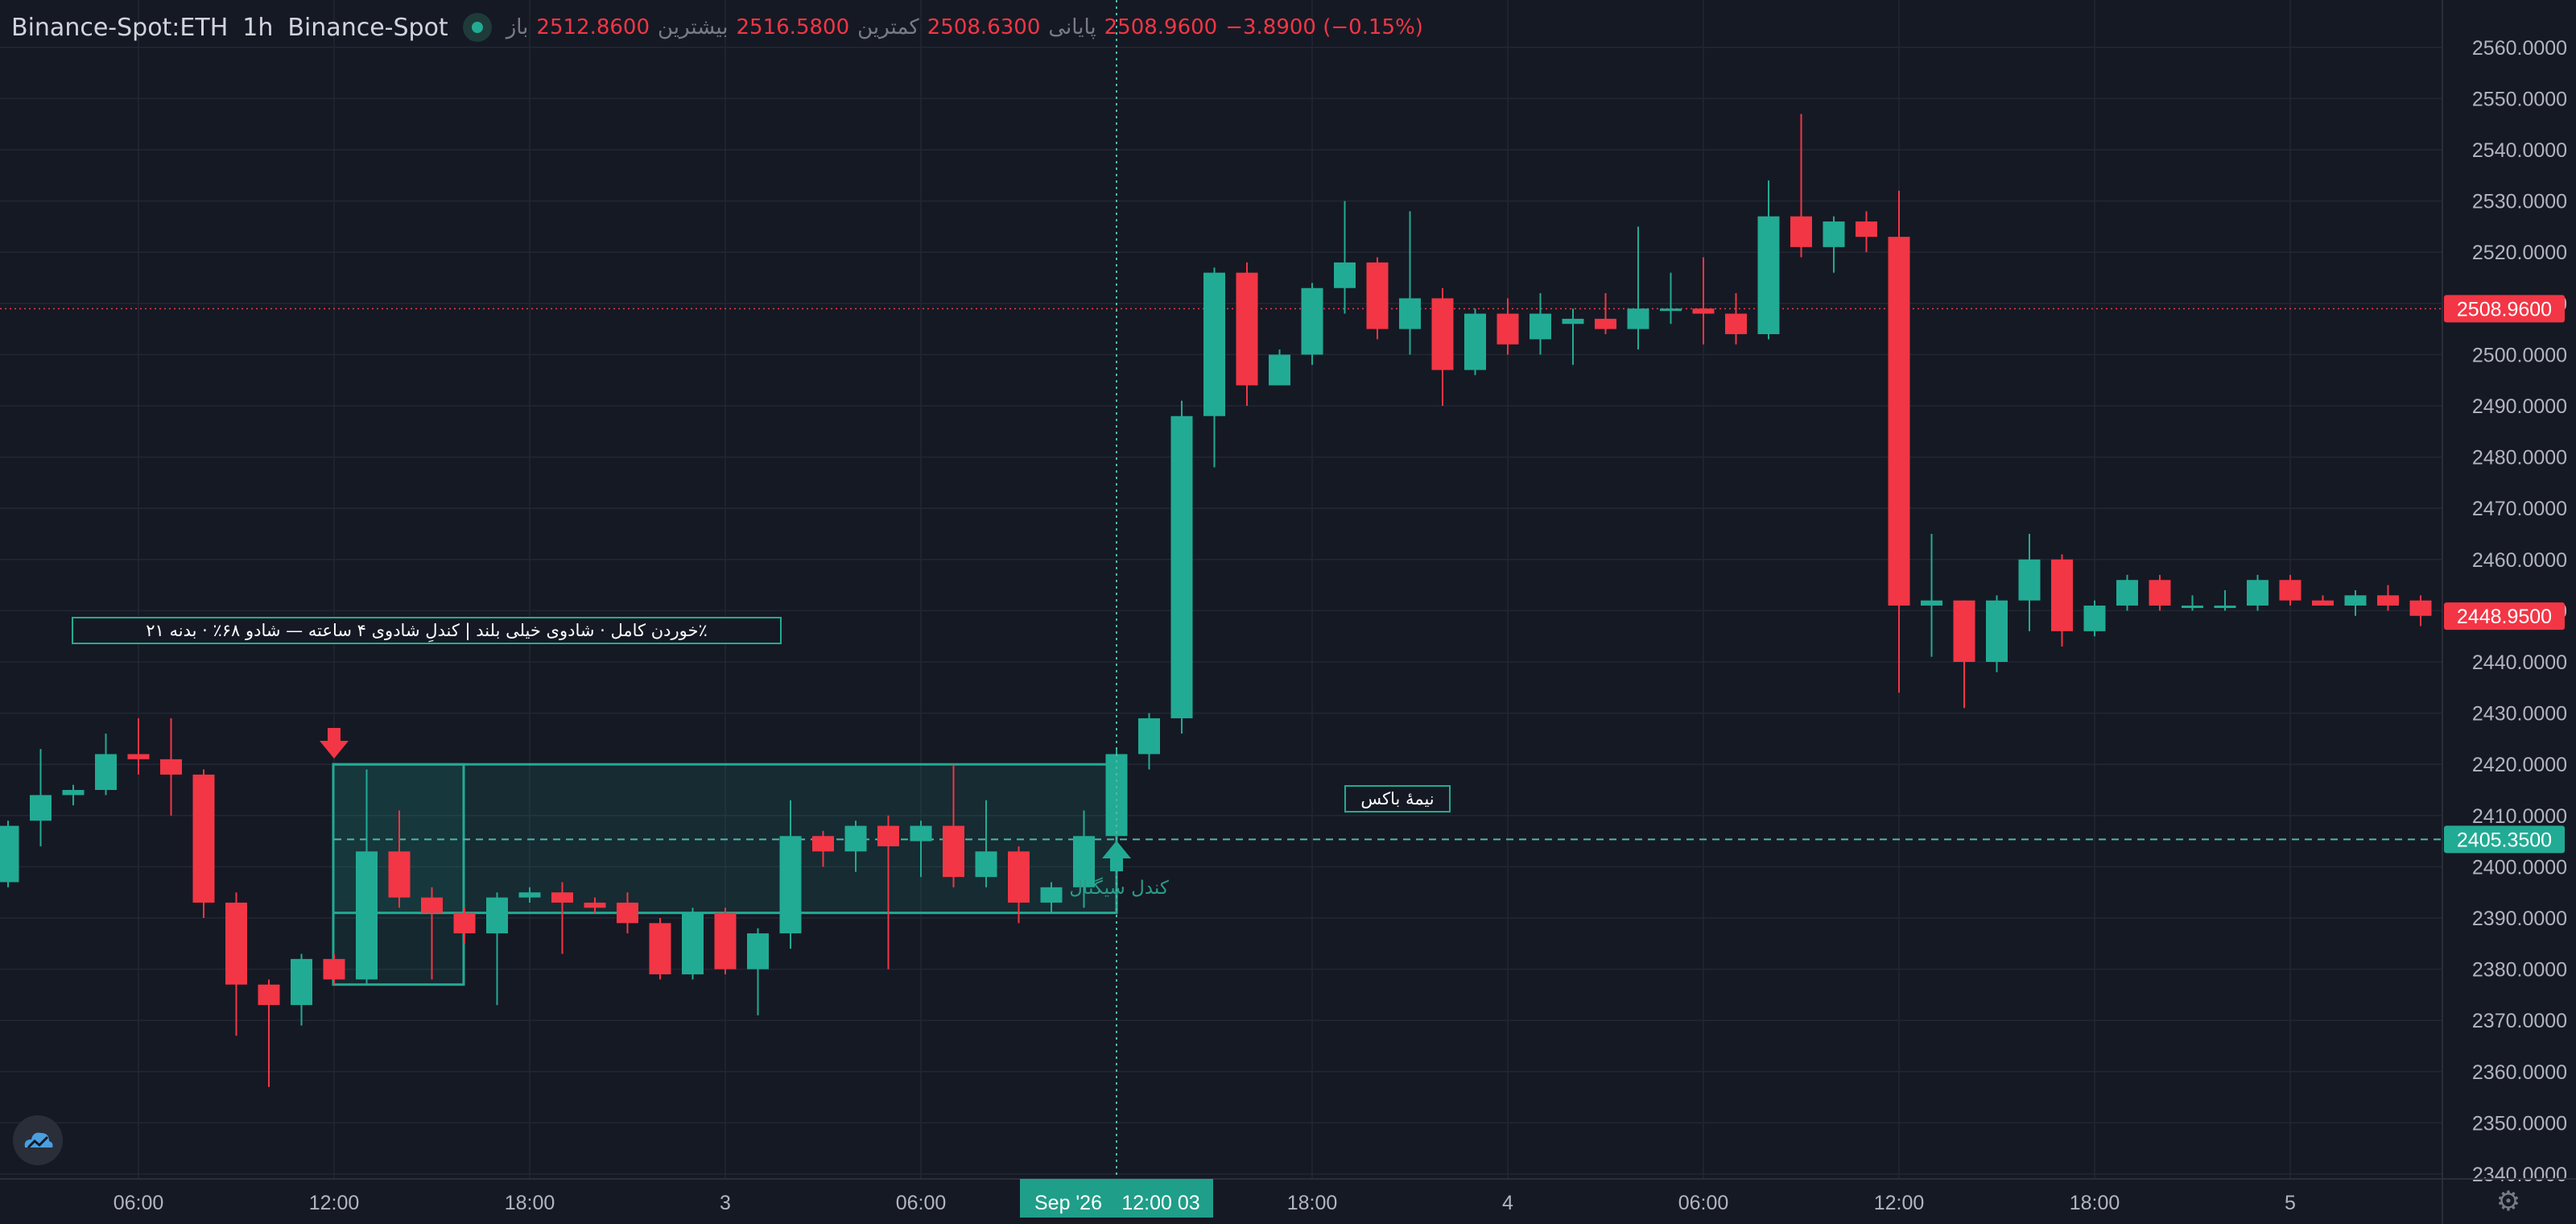 The image size is (2576, 1224). I want to click on price-tick-label: 2420.0000, so click(2519, 765).